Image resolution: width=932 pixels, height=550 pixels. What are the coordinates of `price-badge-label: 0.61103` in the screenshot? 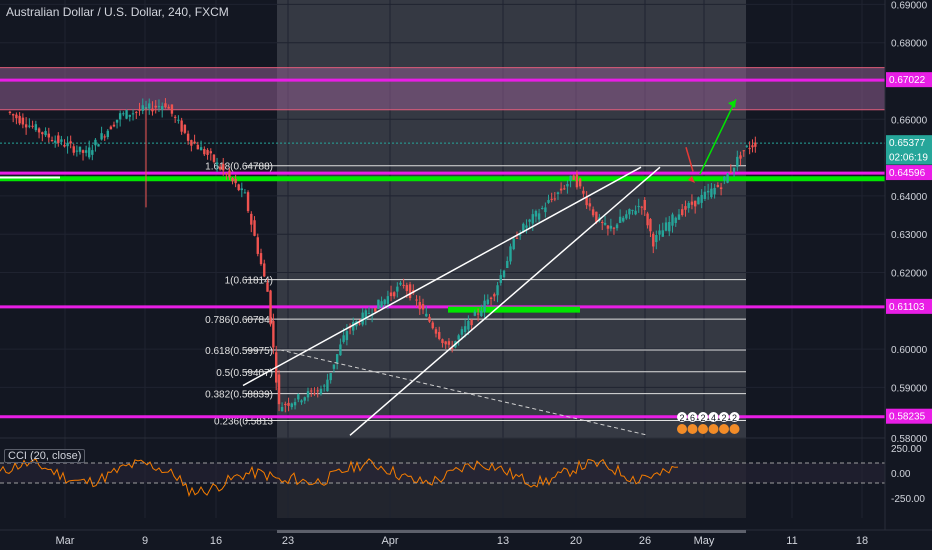 It's located at (907, 307).